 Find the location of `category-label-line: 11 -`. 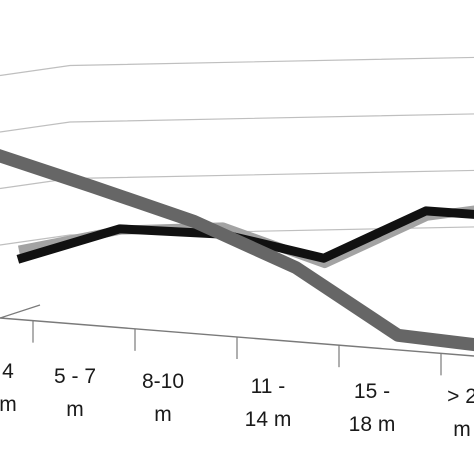

category-label-line: 11 - is located at coordinates (268, 386).